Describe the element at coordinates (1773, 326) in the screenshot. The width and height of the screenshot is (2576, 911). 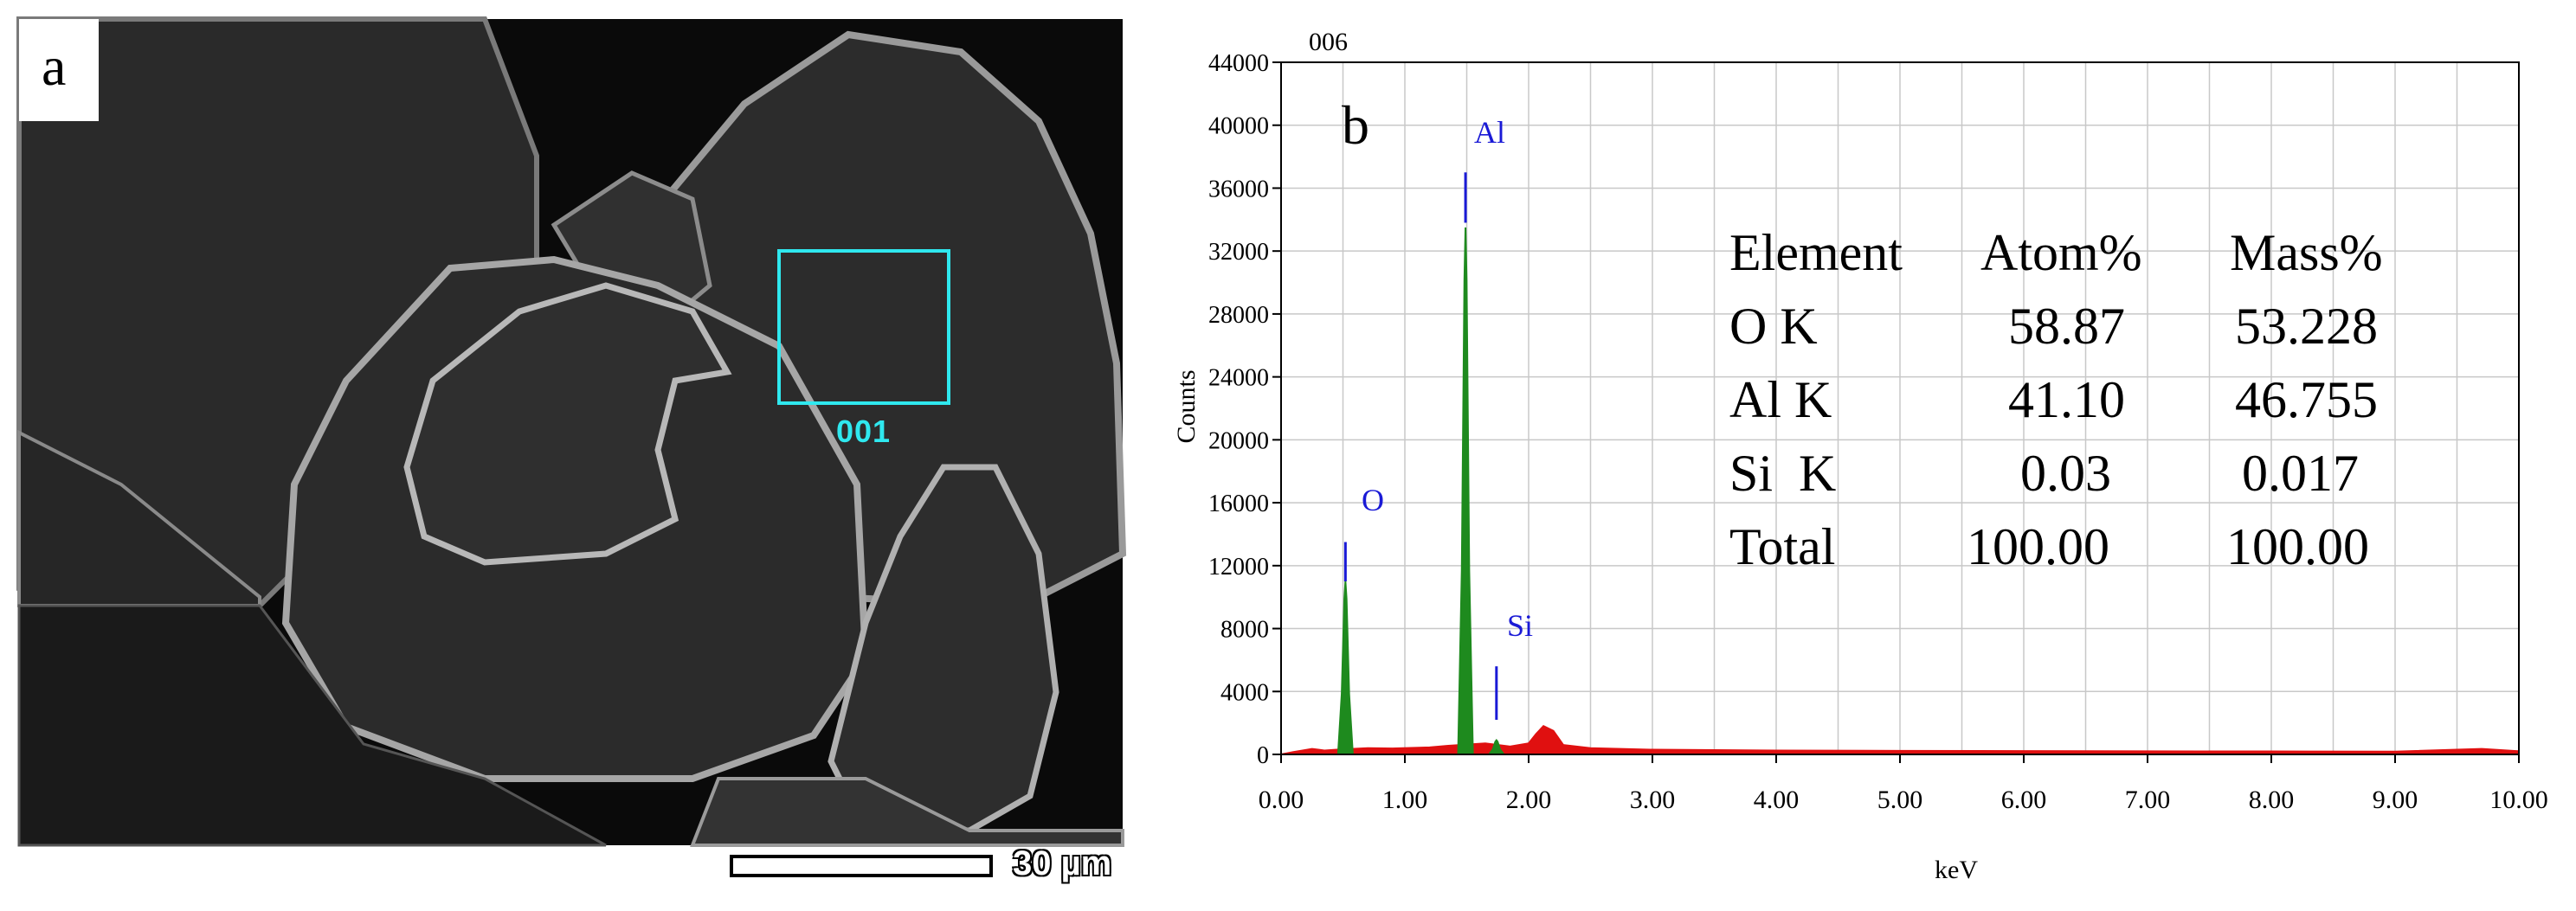
I see `quant-row-o-element: O K` at that location.